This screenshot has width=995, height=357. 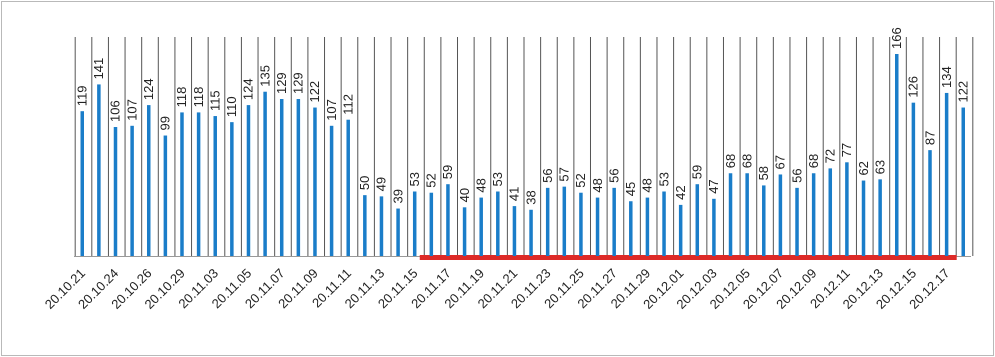 What do you see at coordinates (530, 197) in the screenshot?
I see `data-label: 38` at bounding box center [530, 197].